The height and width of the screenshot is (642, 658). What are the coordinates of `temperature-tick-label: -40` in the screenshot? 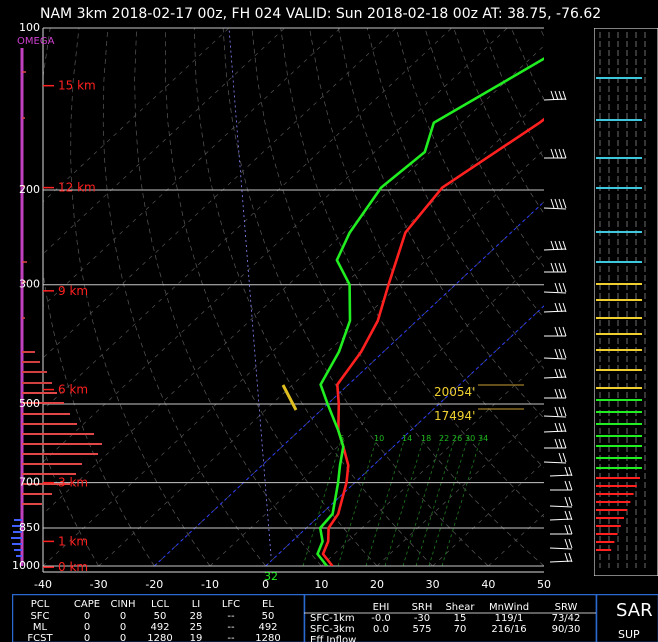 It's located at (43, 584).